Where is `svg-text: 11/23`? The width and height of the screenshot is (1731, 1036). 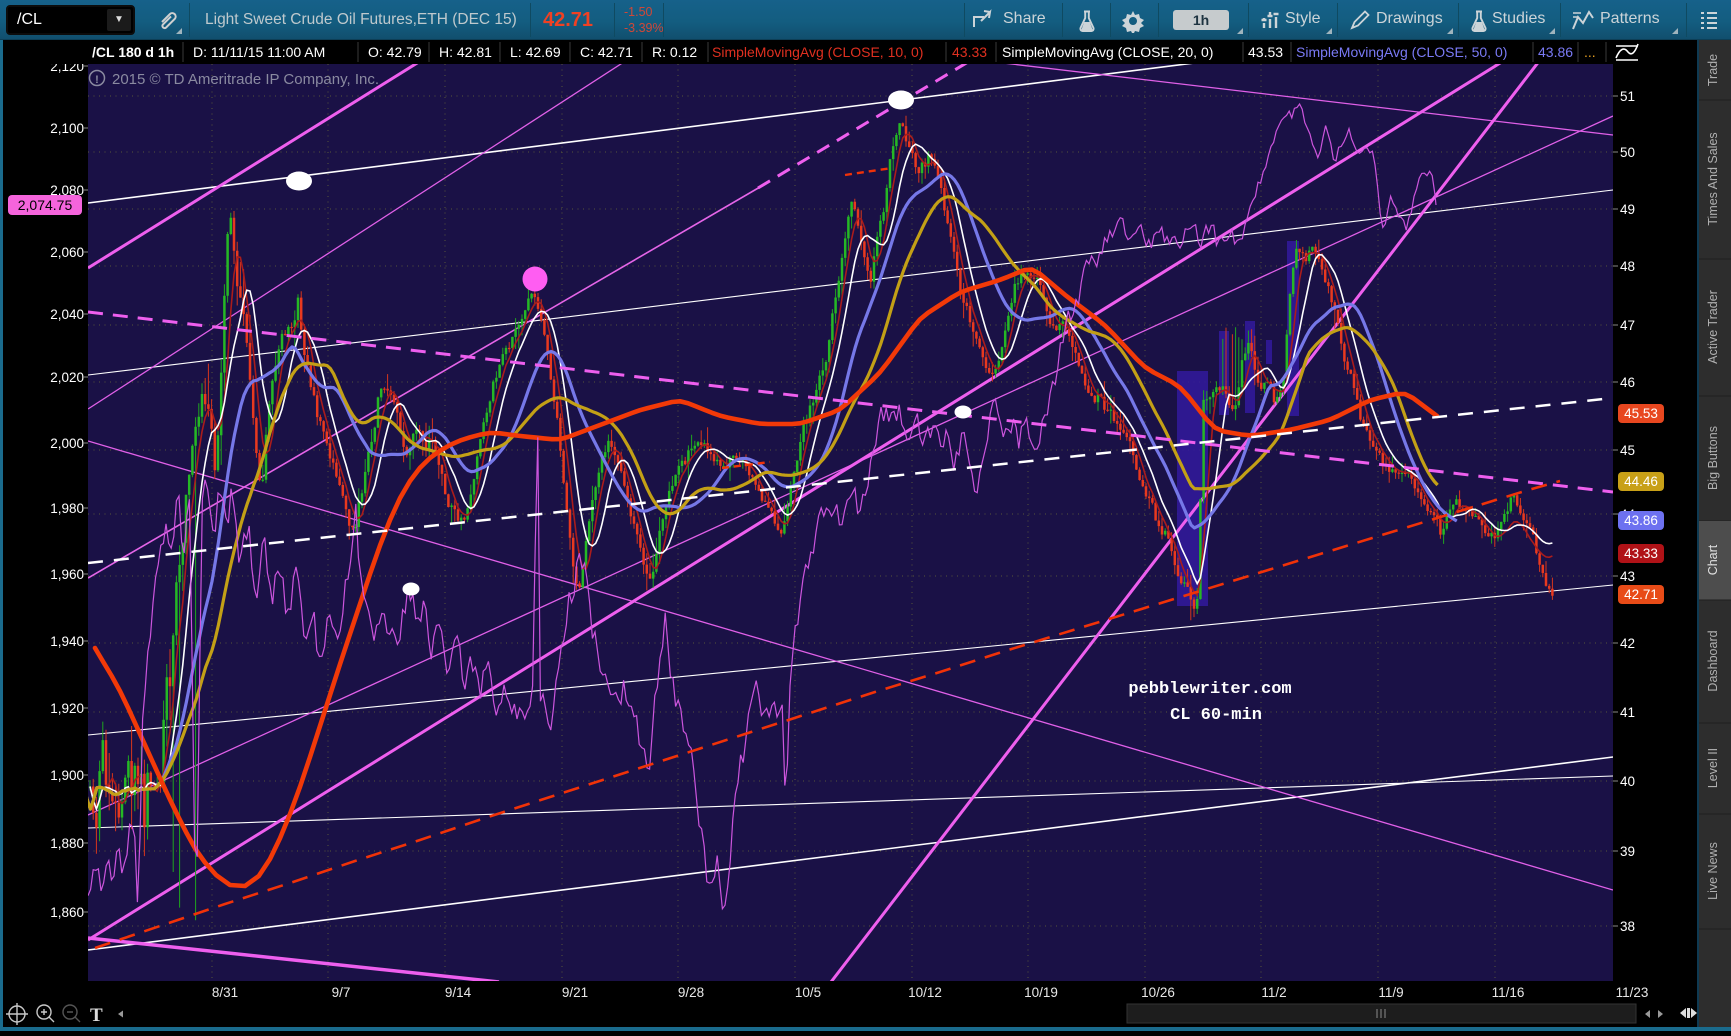 svg-text: 11/23 is located at coordinates (1632, 992).